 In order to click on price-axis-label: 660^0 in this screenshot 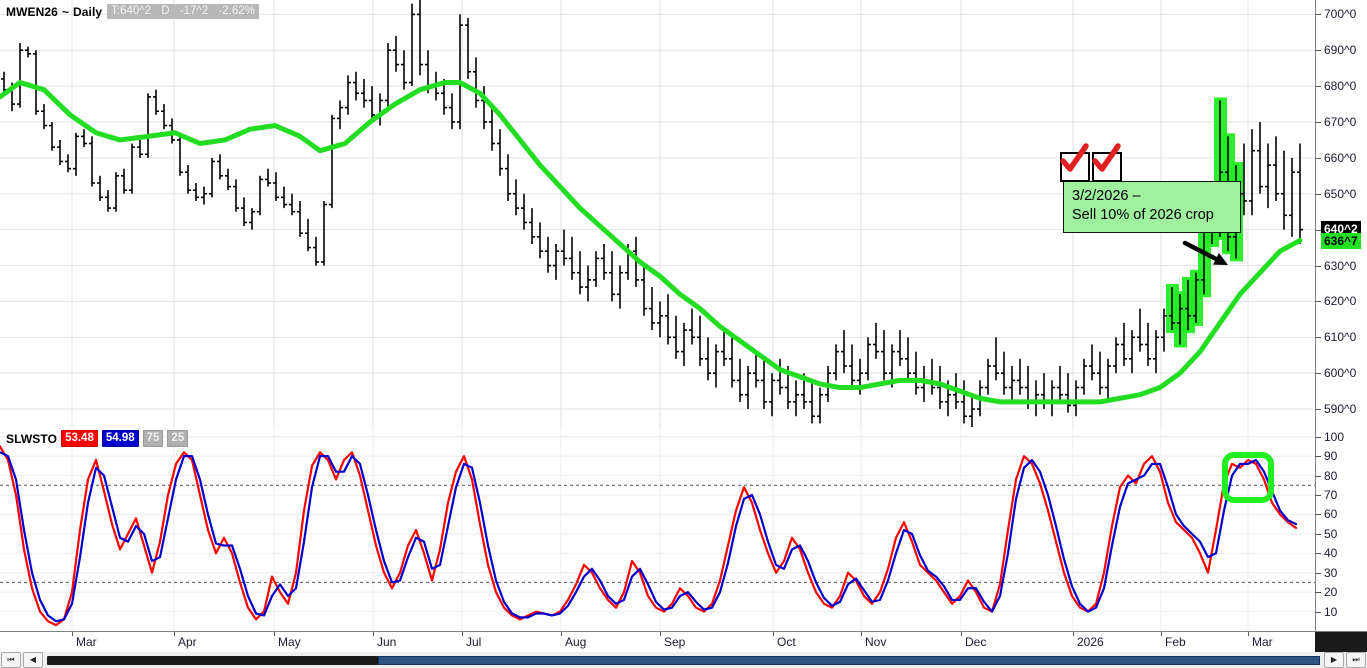, I will do `click(1340, 157)`.